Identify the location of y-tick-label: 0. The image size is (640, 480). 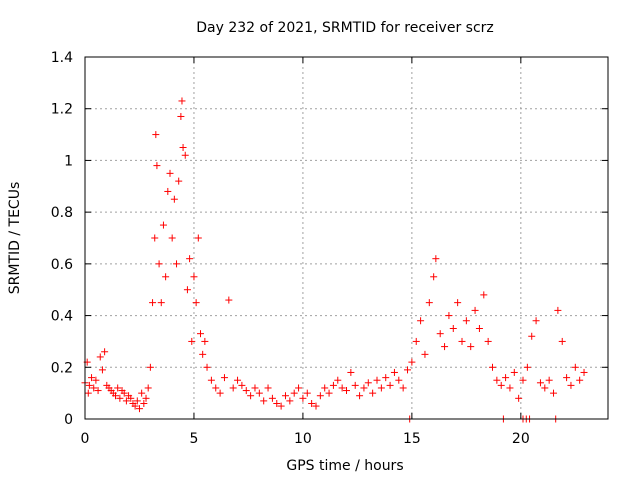
(68, 420).